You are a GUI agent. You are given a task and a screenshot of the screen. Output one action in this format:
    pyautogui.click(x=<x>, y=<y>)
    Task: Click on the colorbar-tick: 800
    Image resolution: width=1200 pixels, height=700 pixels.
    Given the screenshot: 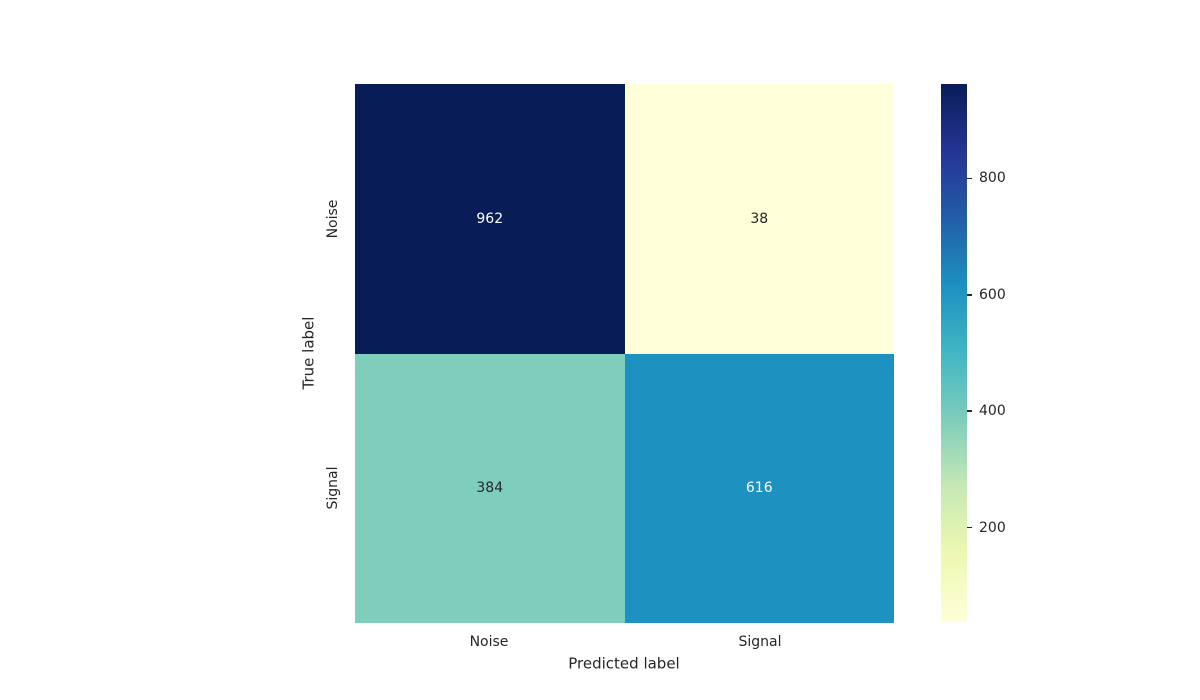 What is the action you would take?
    pyautogui.click(x=986, y=178)
    